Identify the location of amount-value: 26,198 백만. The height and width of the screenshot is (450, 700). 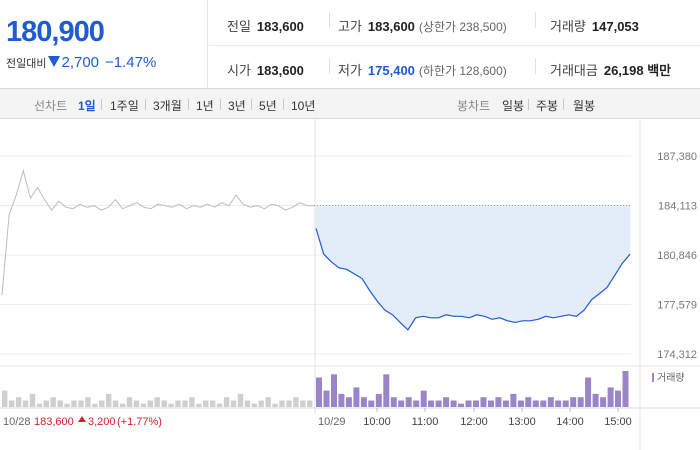
(637, 70).